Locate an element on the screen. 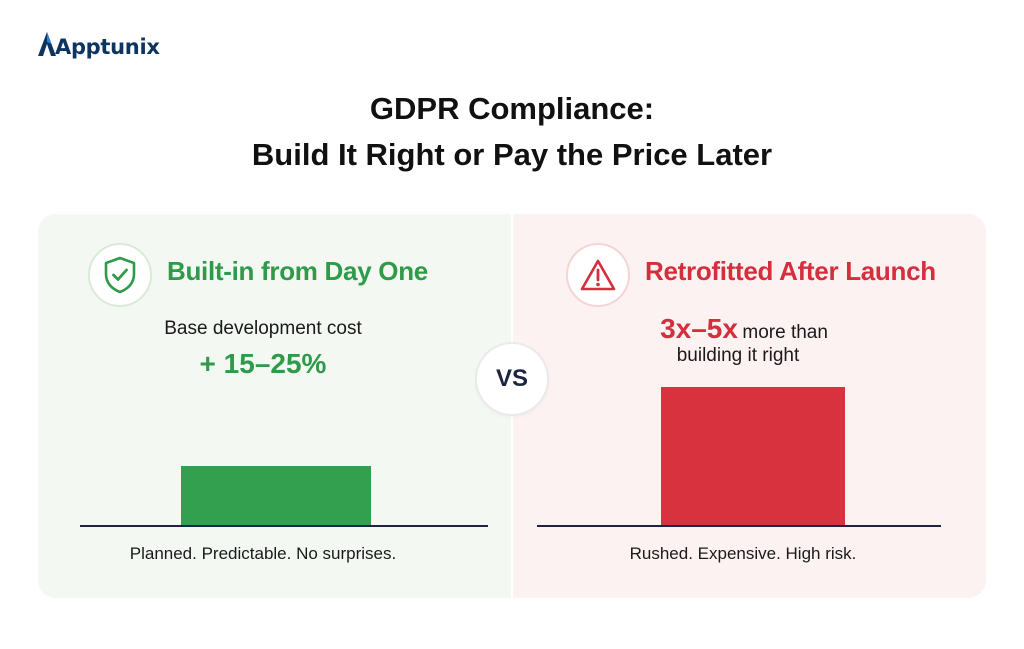  cost-multiplier-line: 3x–5x more than is located at coordinates (744, 329).